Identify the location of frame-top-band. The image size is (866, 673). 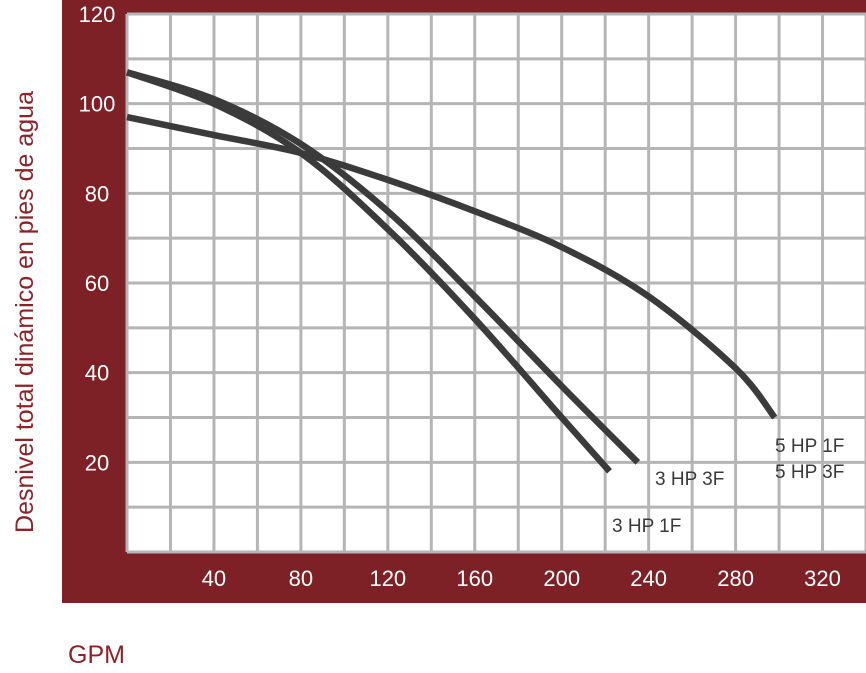
(464, 7).